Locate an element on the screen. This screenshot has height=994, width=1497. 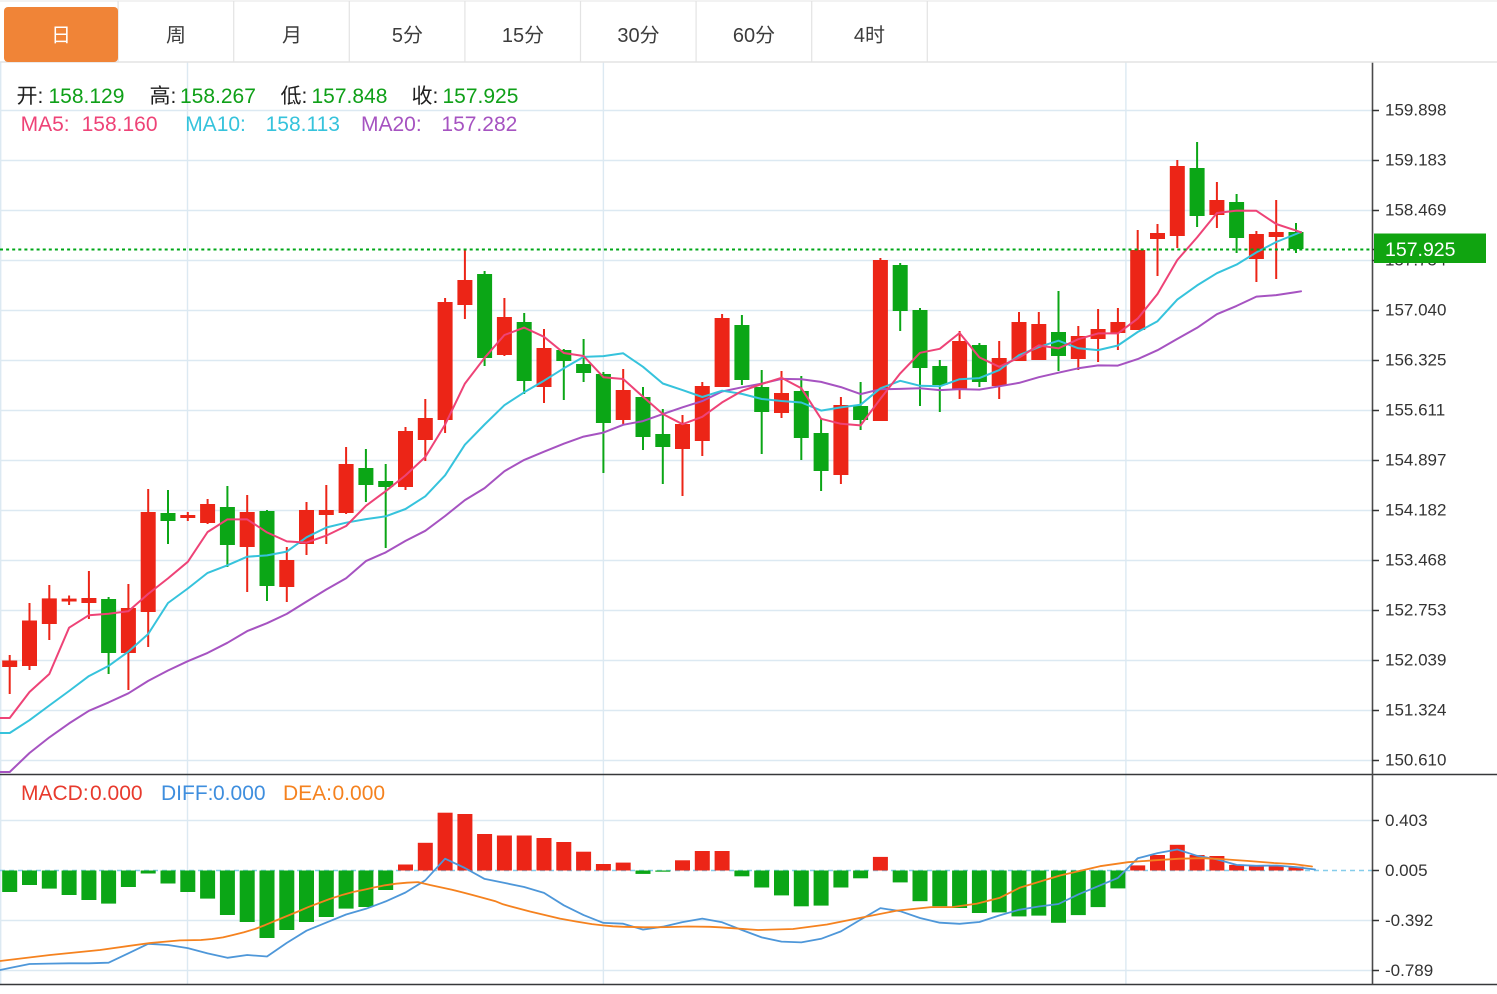
svg-text: DIFF: is located at coordinates (187, 793).